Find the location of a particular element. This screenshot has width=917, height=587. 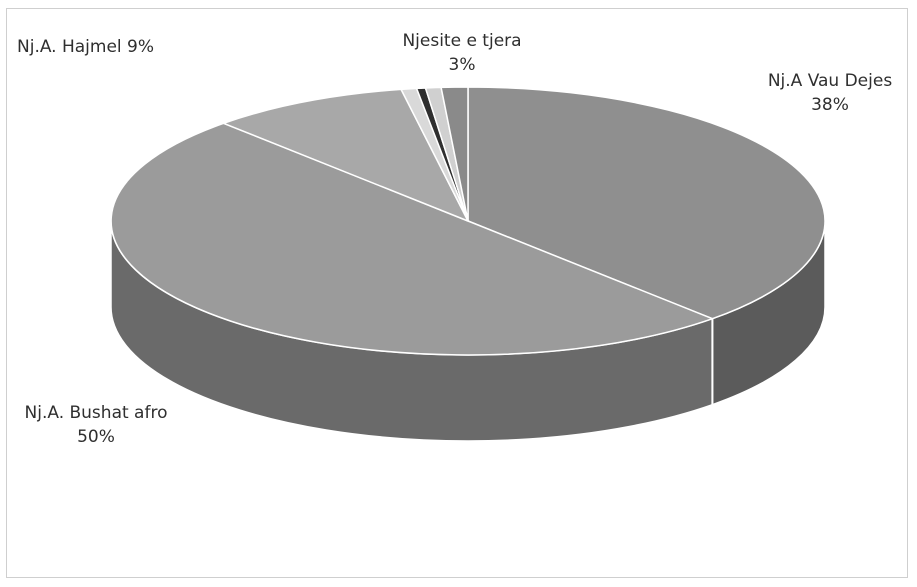

label-hajmel-text: Nj.A. Hajmel 9% is located at coordinates (86, 47).